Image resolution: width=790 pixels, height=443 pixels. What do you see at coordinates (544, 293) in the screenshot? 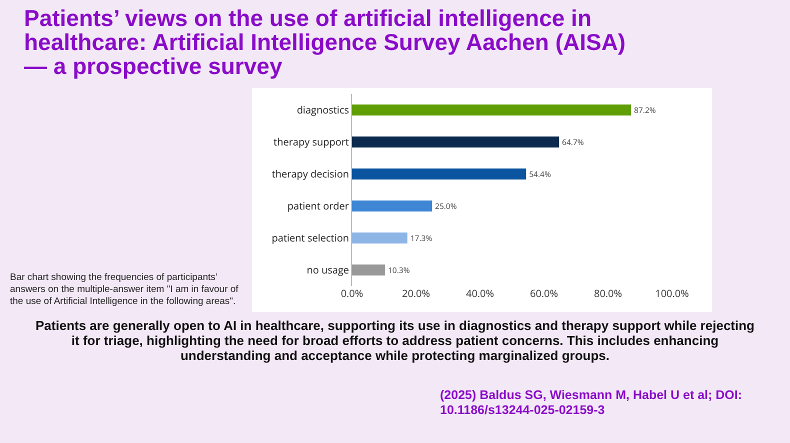
I see `x-tick-label: 60.0%` at bounding box center [544, 293].